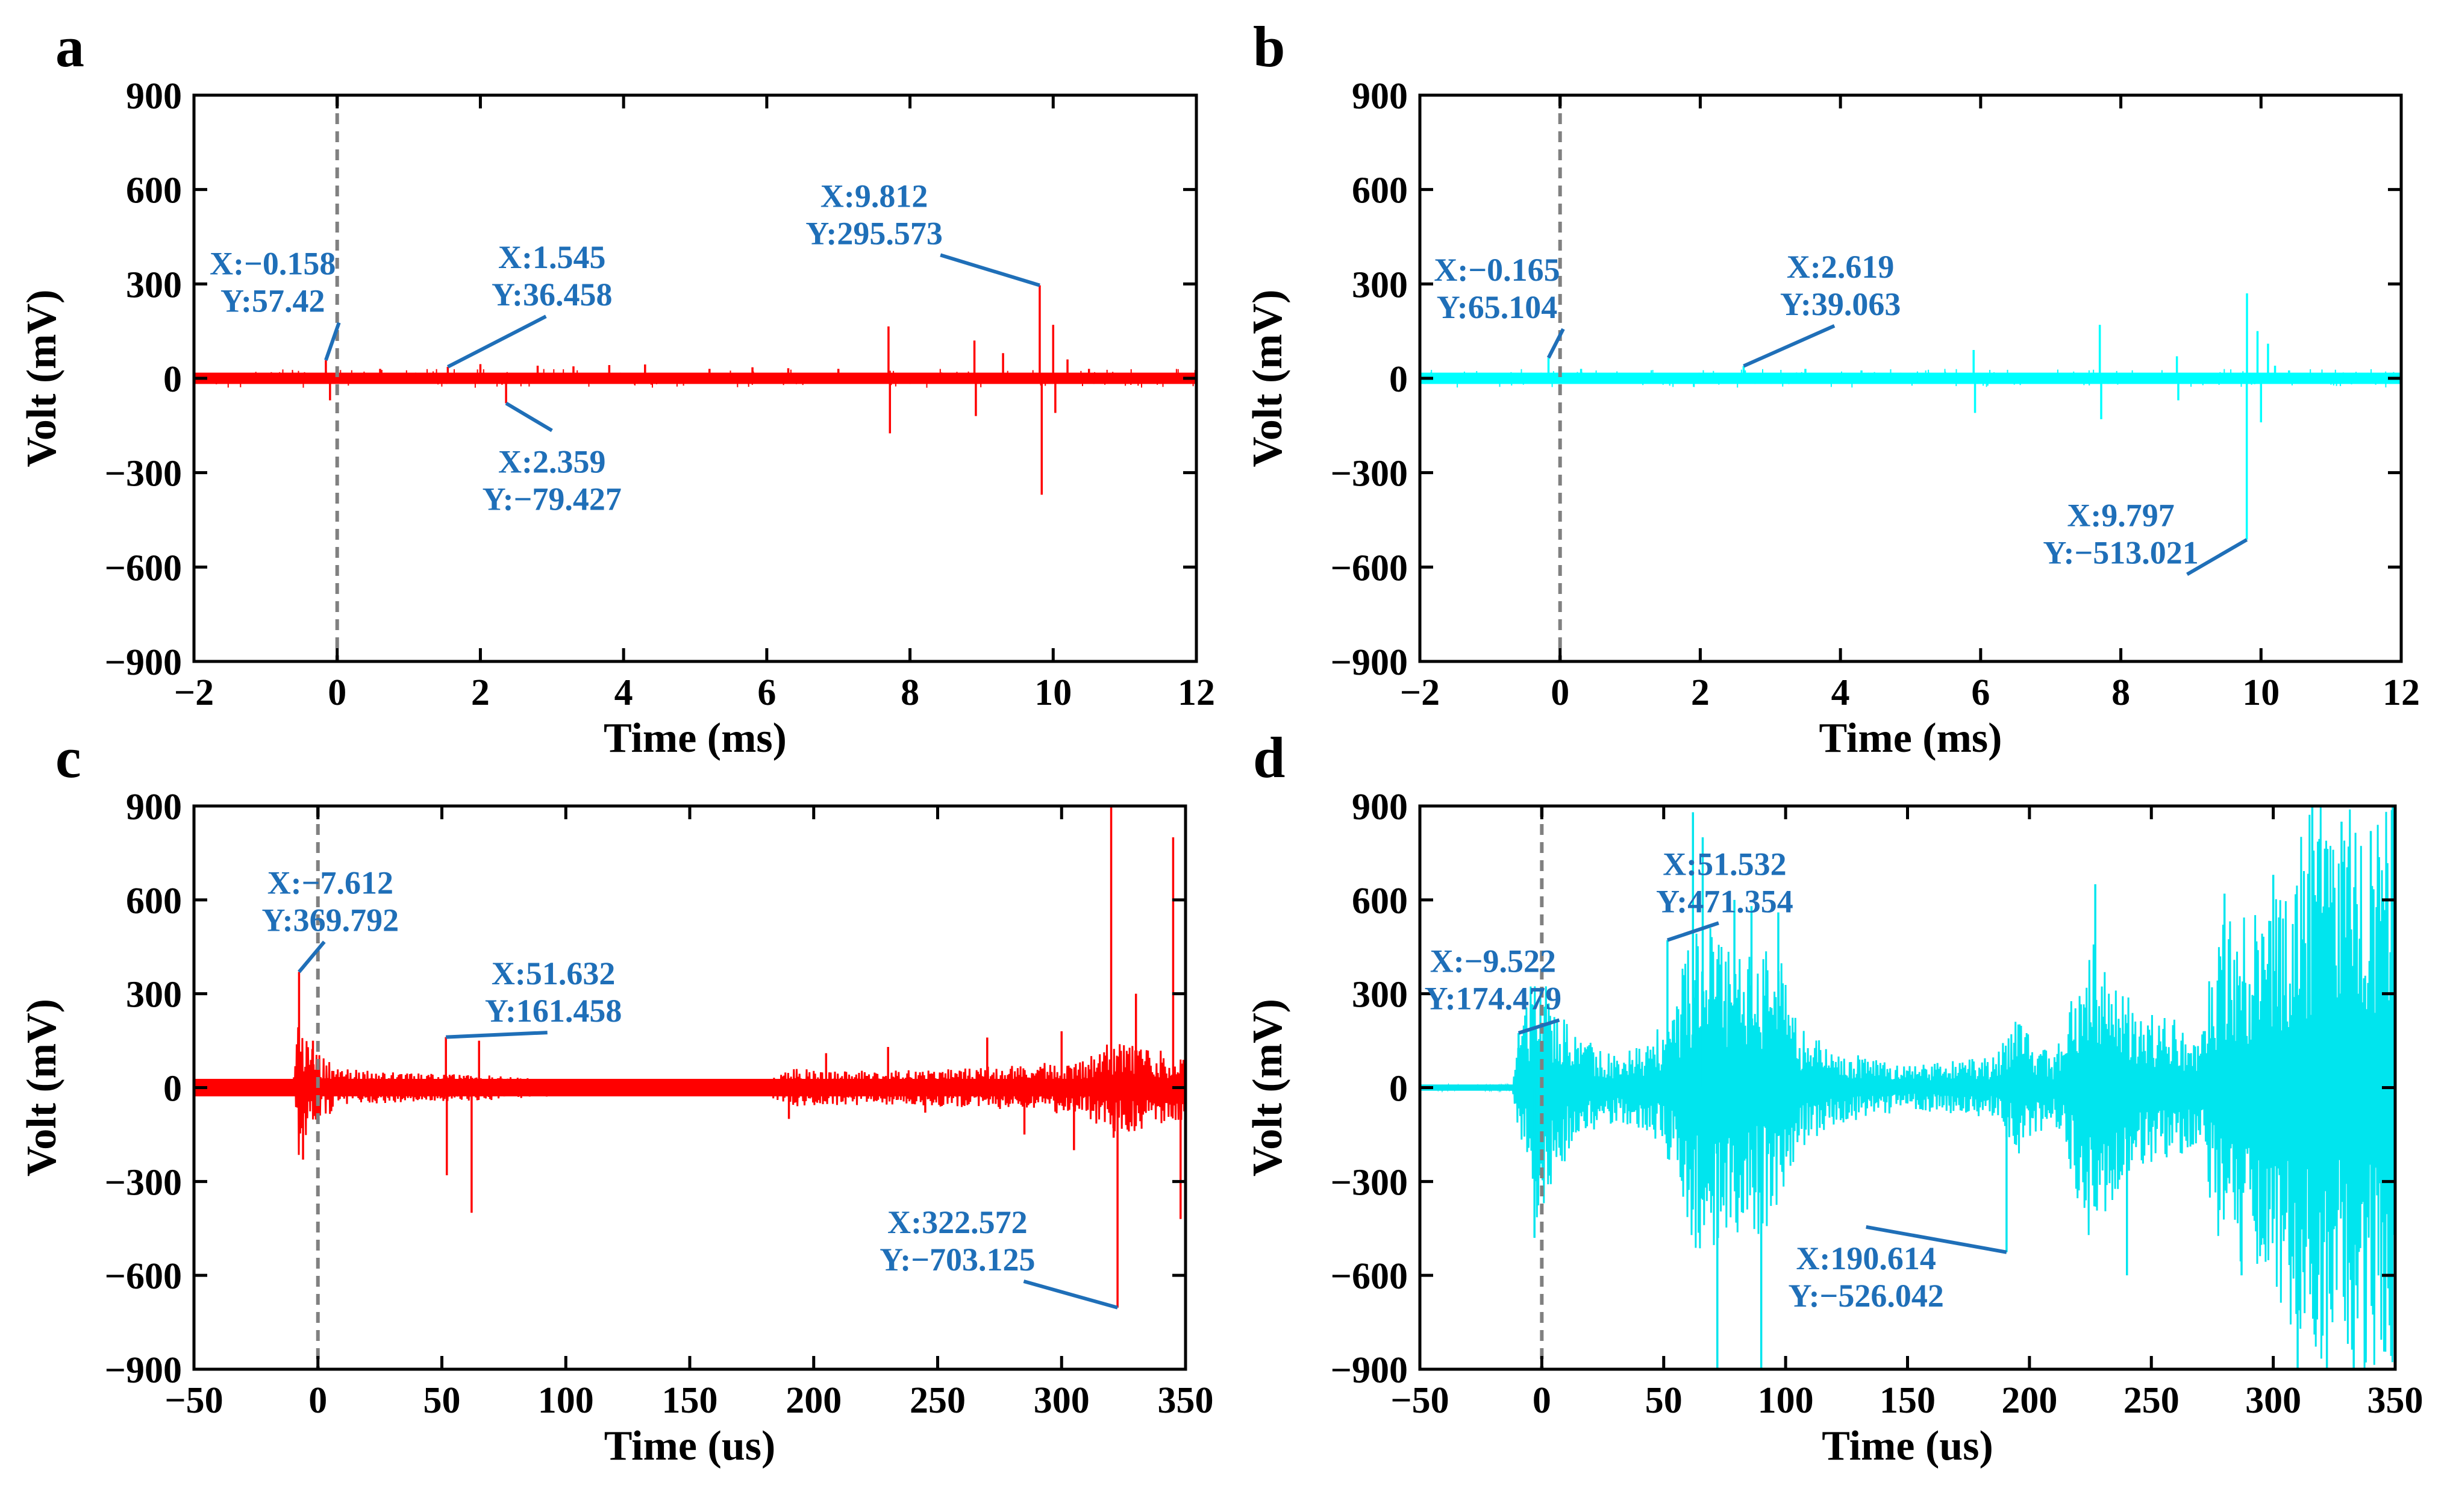 The image size is (2450, 1512). I want to click on x-tick-label: 10, so click(2261, 692).